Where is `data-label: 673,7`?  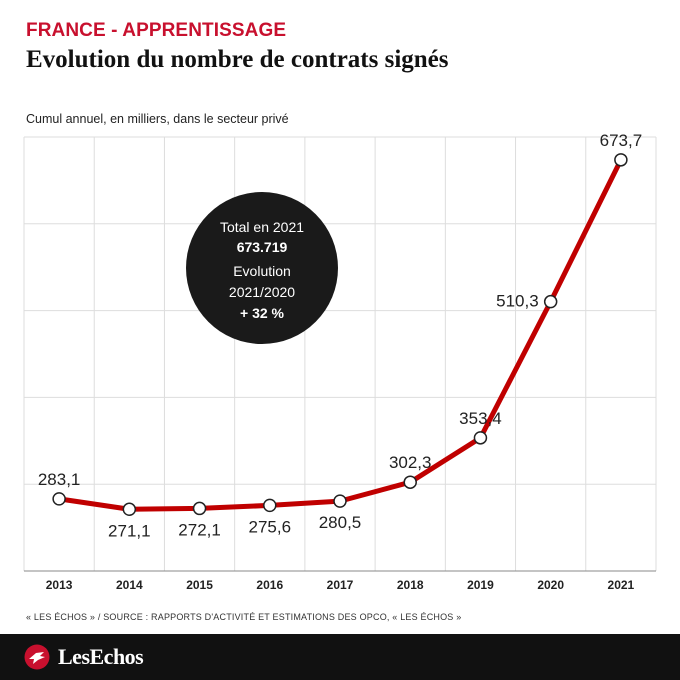 data-label: 673,7 is located at coordinates (621, 140).